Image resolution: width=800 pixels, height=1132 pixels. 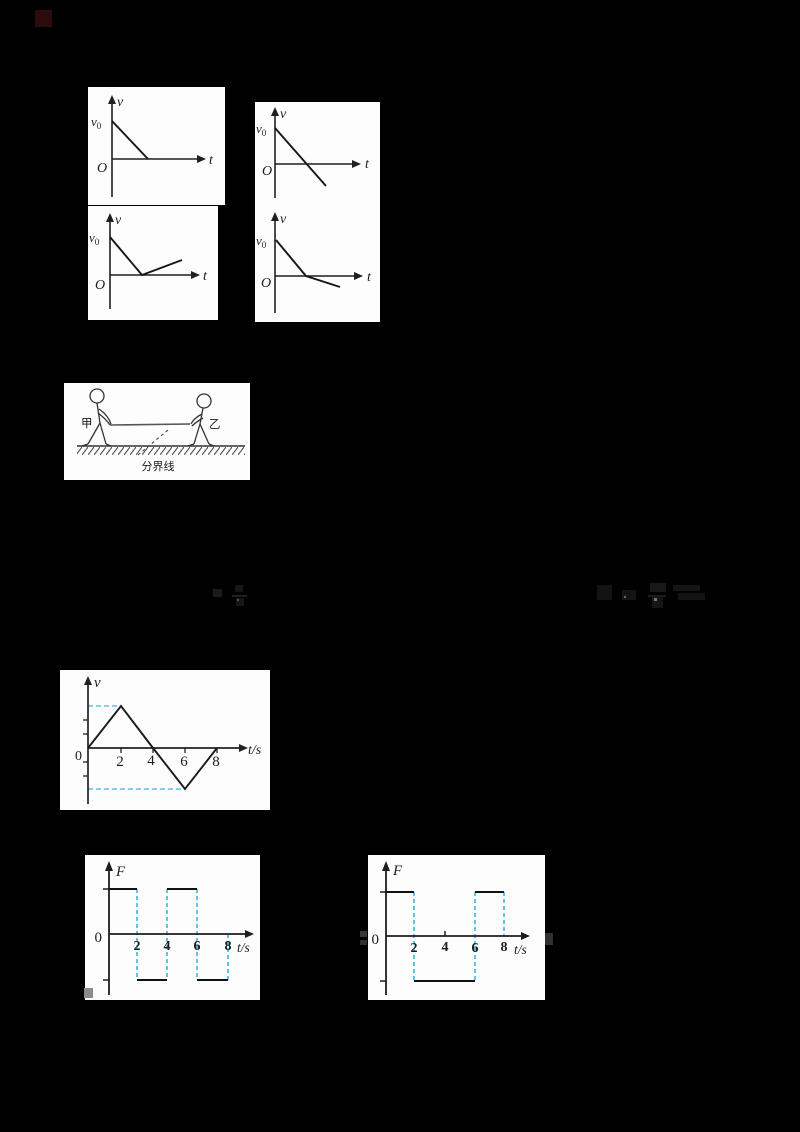 What do you see at coordinates (413, 936) in the screenshot?
I see `axis-ticks` at bounding box center [413, 936].